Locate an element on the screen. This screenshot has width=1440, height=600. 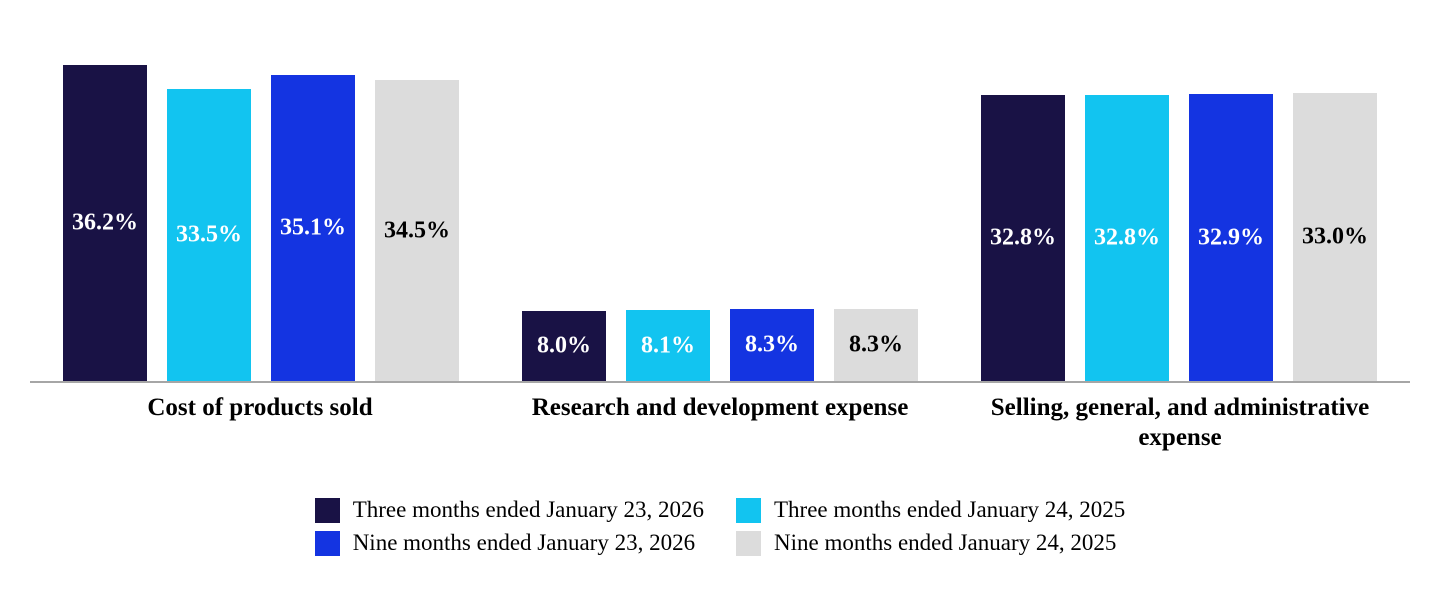
bar: 35.1% is located at coordinates (313, 228).